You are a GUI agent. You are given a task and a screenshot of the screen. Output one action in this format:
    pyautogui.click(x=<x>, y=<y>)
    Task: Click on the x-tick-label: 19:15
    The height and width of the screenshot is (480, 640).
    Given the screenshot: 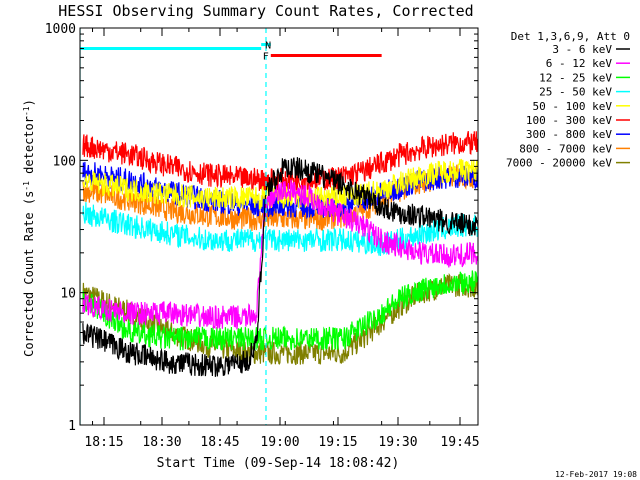 What is the action you would take?
    pyautogui.click(x=337, y=442)
    